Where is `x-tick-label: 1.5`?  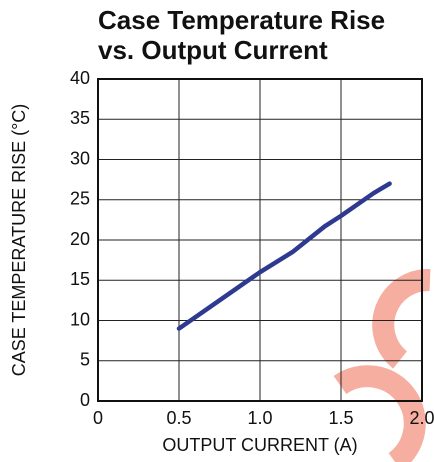 x-tick-label: 1.5 is located at coordinates (340, 418).